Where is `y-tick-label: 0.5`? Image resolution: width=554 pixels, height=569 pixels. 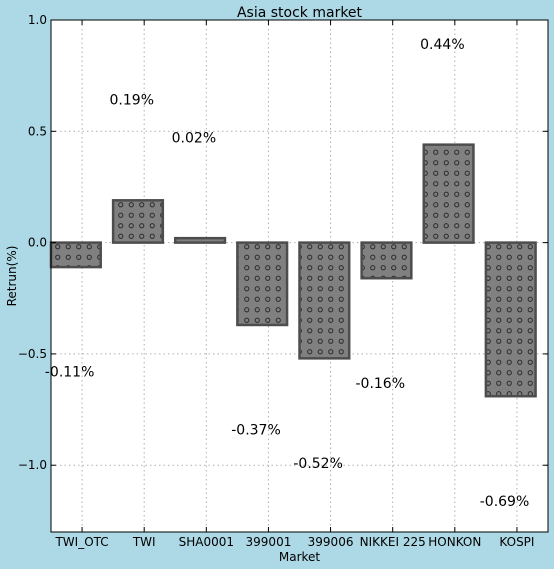
y-tick-label: 0.5 is located at coordinates (37, 131).